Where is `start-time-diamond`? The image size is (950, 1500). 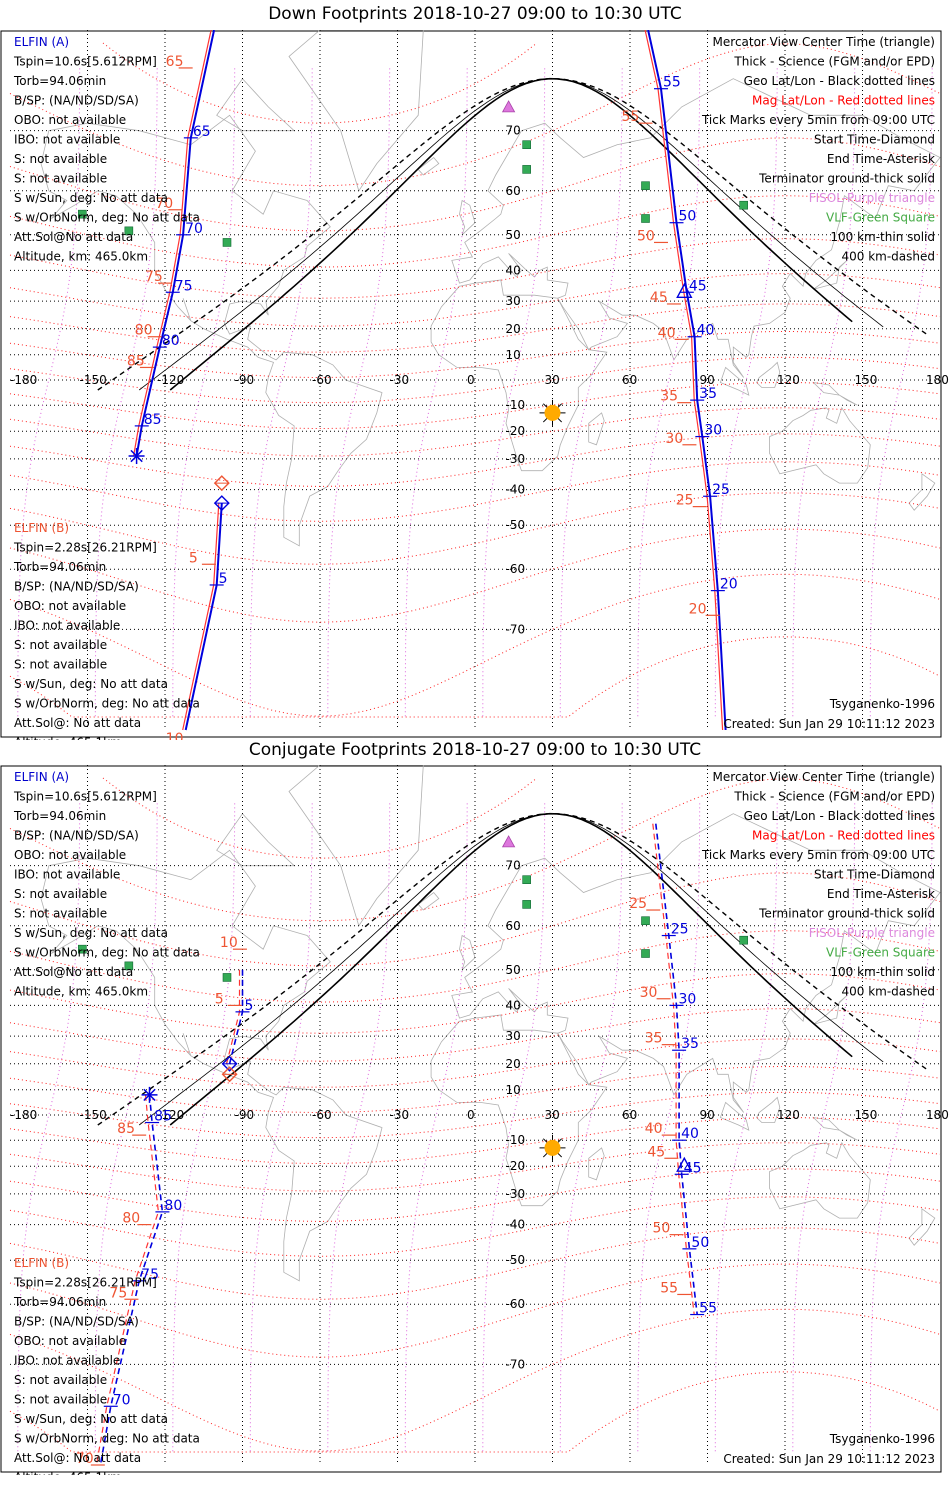 start-time-diamond is located at coordinates (221, 503).